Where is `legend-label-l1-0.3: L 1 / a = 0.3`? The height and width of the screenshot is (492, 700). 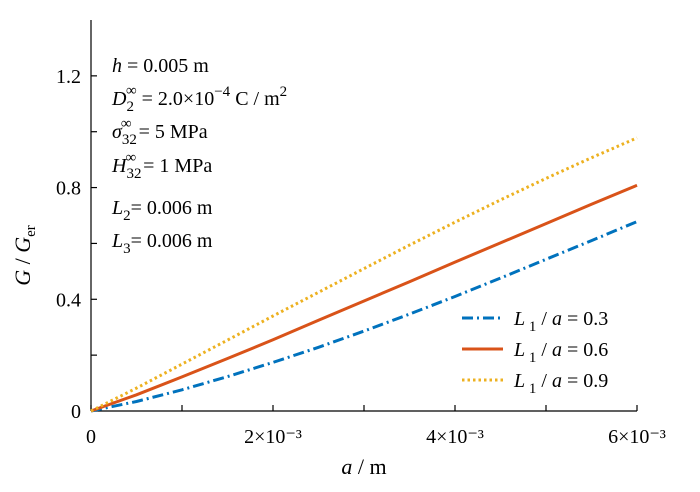 legend-label-l1-0.3: L 1 / a = 0.3 is located at coordinates (560, 321).